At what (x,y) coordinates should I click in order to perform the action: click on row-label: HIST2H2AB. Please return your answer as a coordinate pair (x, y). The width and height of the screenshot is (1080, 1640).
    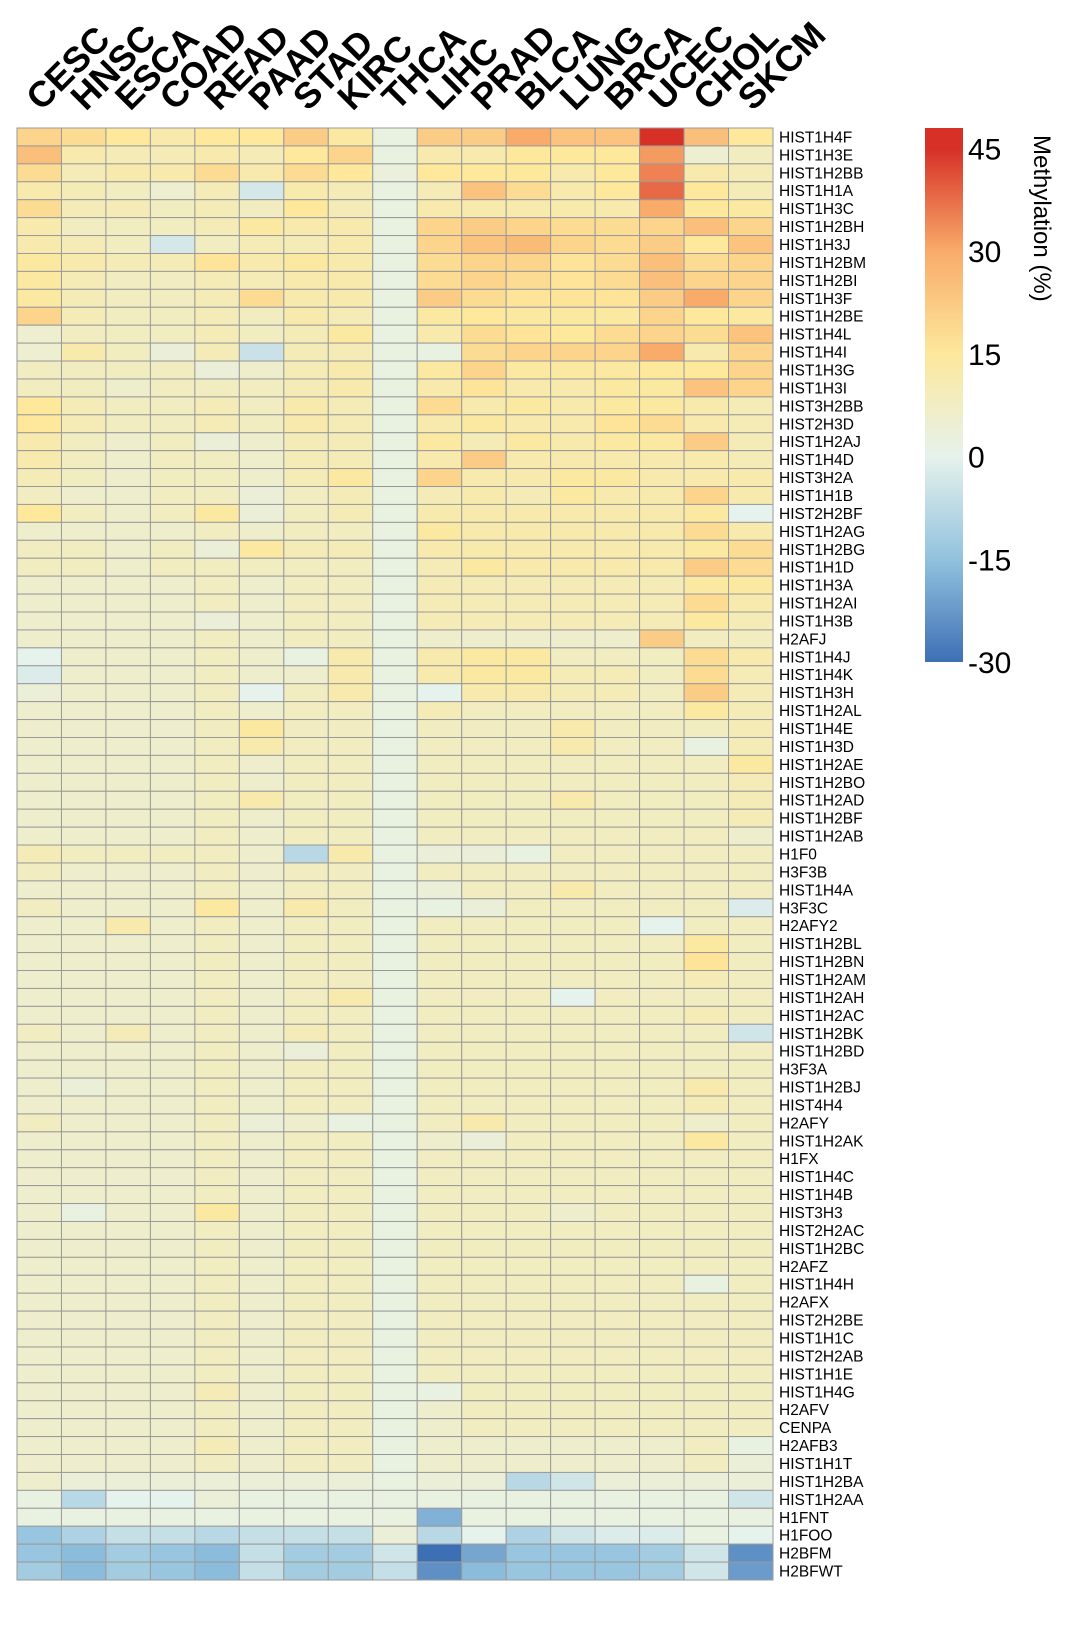
    Looking at the image, I should click on (821, 1356).